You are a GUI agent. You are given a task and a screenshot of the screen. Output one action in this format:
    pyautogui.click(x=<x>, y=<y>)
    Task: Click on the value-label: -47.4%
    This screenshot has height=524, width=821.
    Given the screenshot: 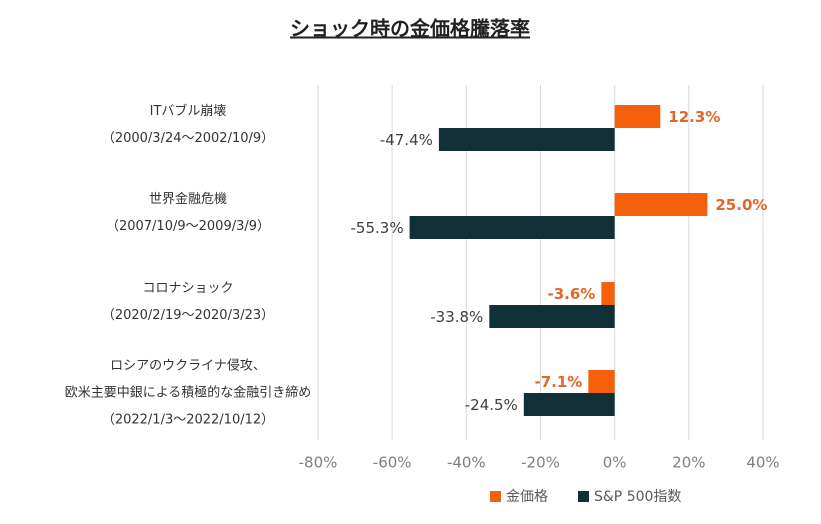 What is the action you would take?
    pyautogui.click(x=406, y=140)
    